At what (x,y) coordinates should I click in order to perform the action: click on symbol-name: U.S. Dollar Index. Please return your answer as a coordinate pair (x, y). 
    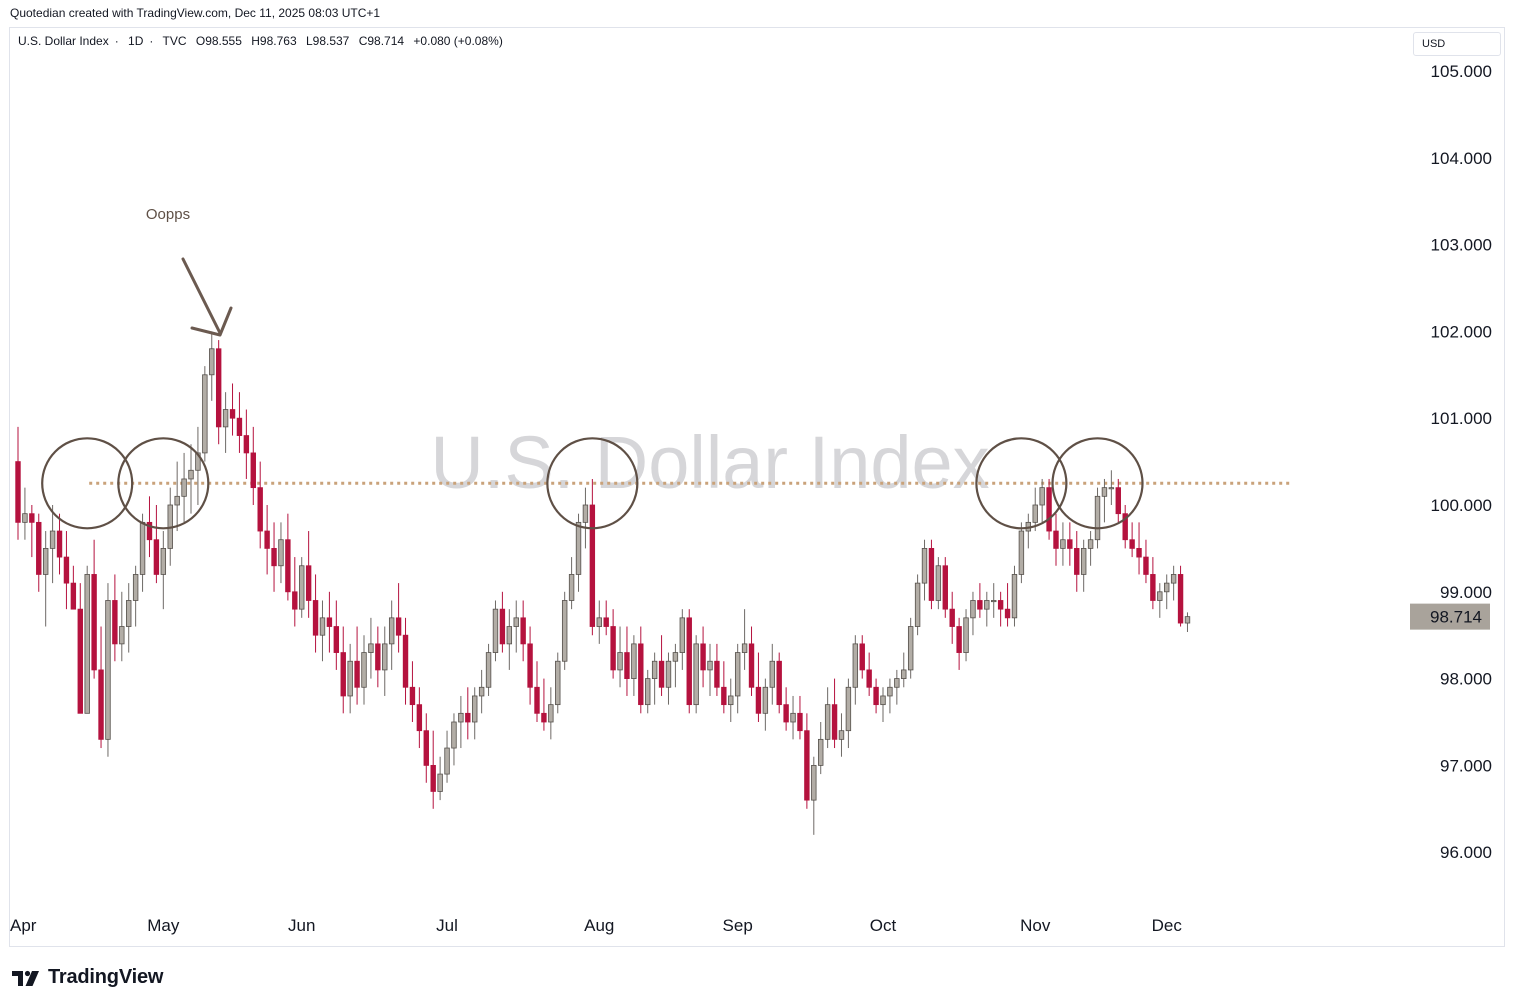
    Looking at the image, I should click on (63, 41).